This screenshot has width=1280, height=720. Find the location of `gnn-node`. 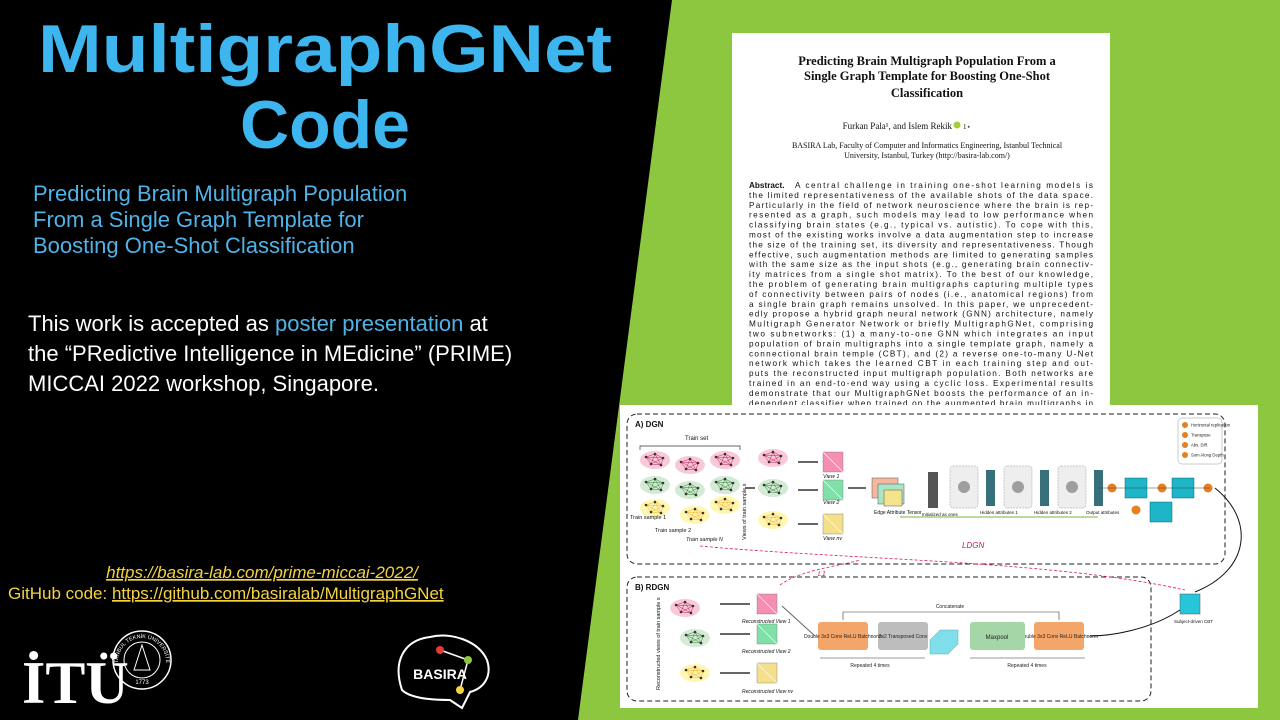

gnn-node is located at coordinates (964, 487).